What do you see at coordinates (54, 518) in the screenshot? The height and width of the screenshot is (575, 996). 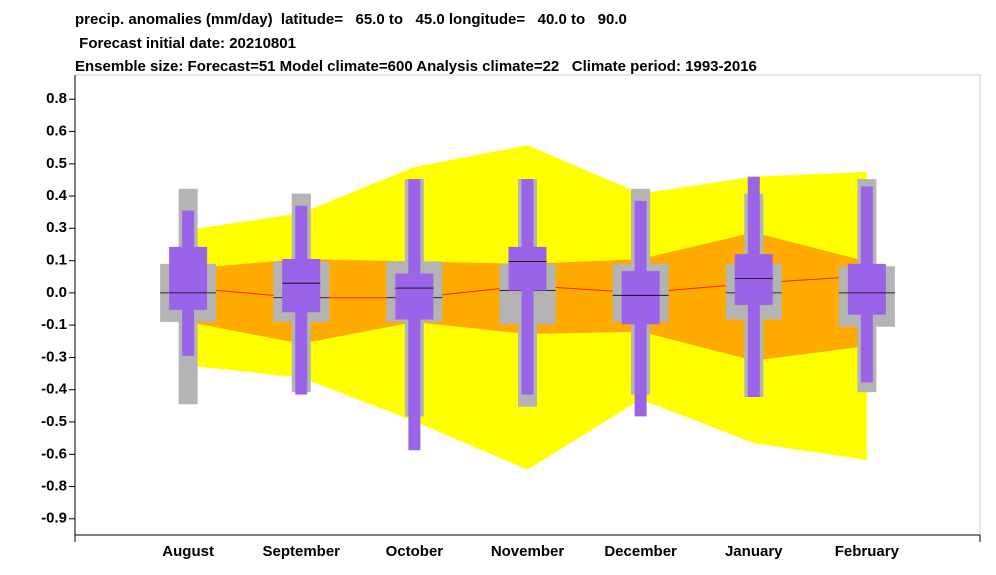 I see `y-tick-label: -0.9` at bounding box center [54, 518].